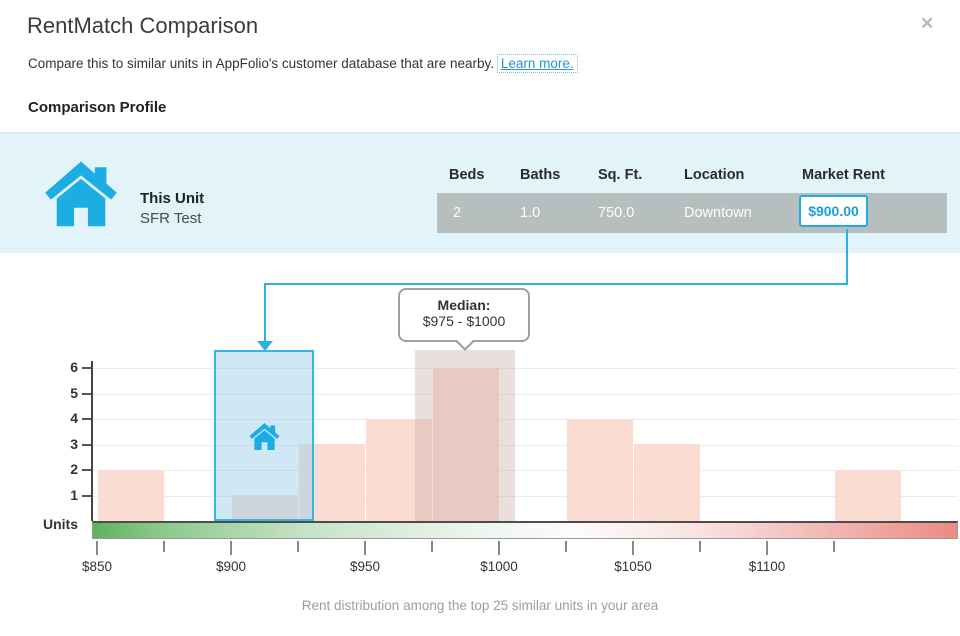  Describe the element at coordinates (264, 437) in the screenshot. I see `this-unit-house-icon` at that location.